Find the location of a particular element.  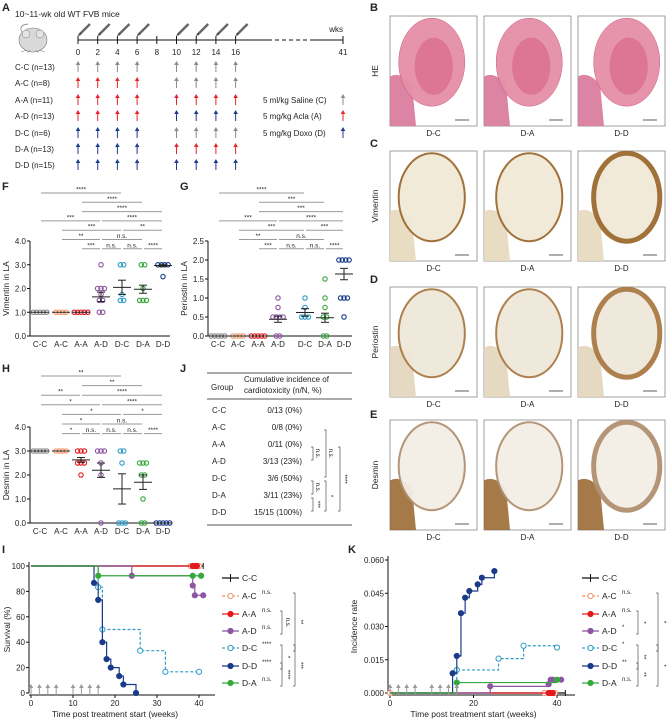

series-d-c is located at coordinates (117, 620).